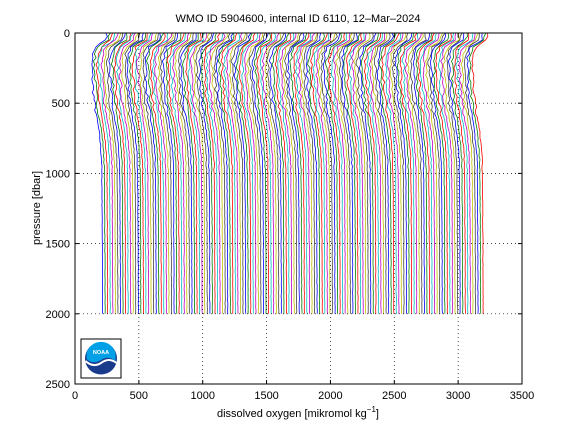  Describe the element at coordinates (372, 409) in the screenshot. I see `x-axis-label-exponent: −1` at that location.